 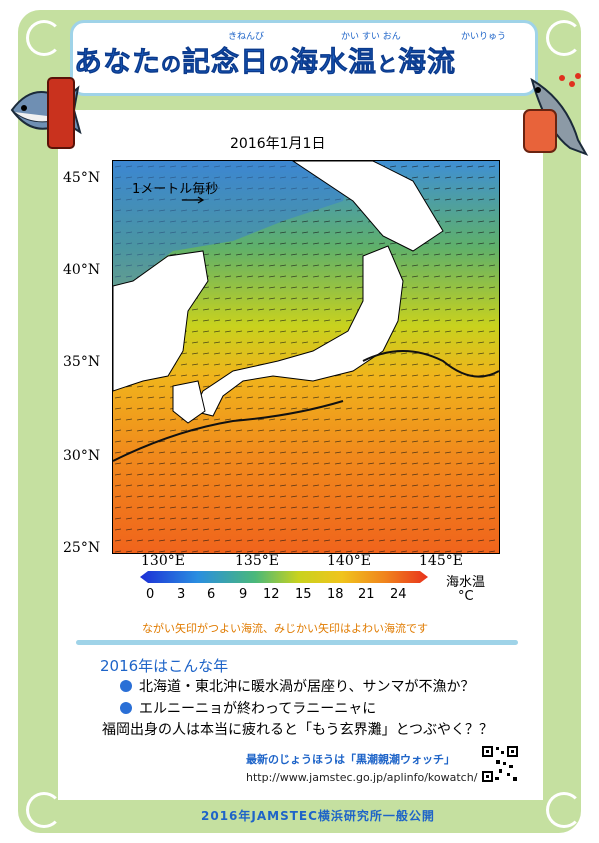 I want to click on temperature-colorbar, so click(x=284, y=577).